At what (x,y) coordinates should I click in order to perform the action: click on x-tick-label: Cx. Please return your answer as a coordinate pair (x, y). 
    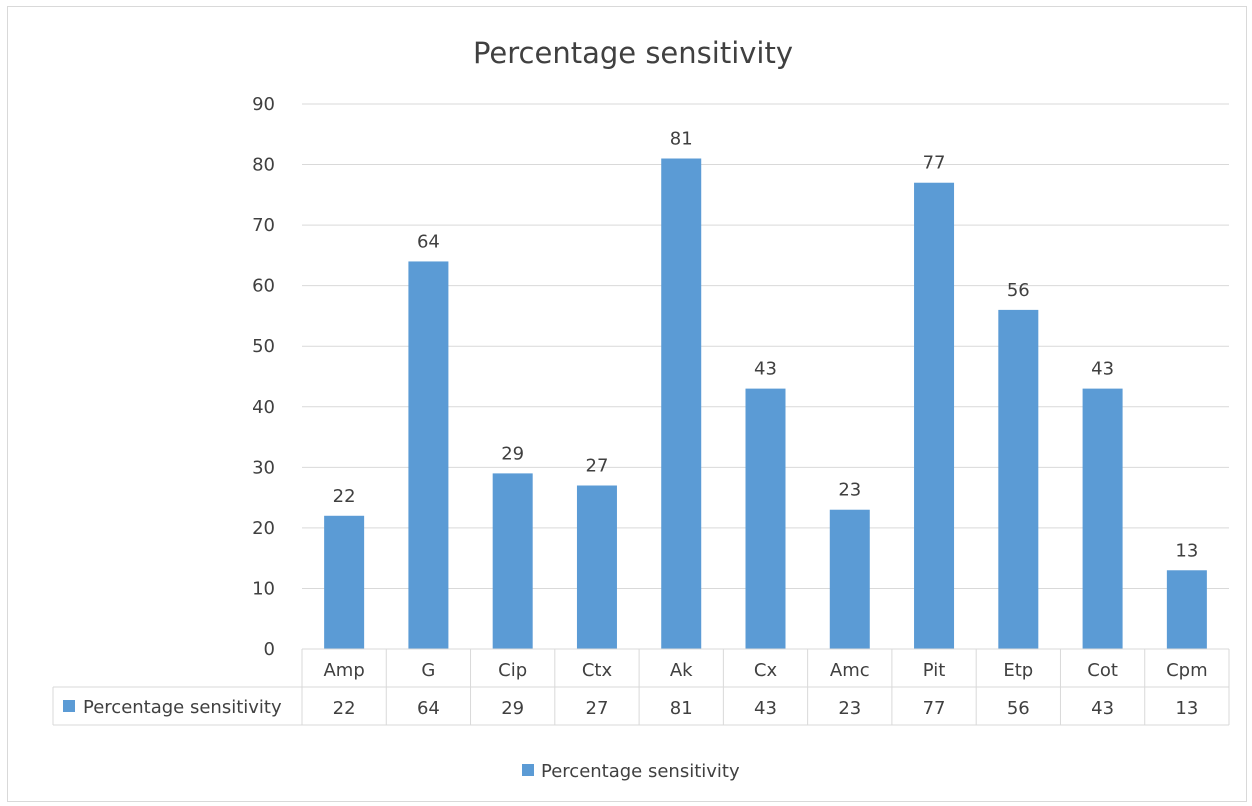
    Looking at the image, I should click on (766, 670).